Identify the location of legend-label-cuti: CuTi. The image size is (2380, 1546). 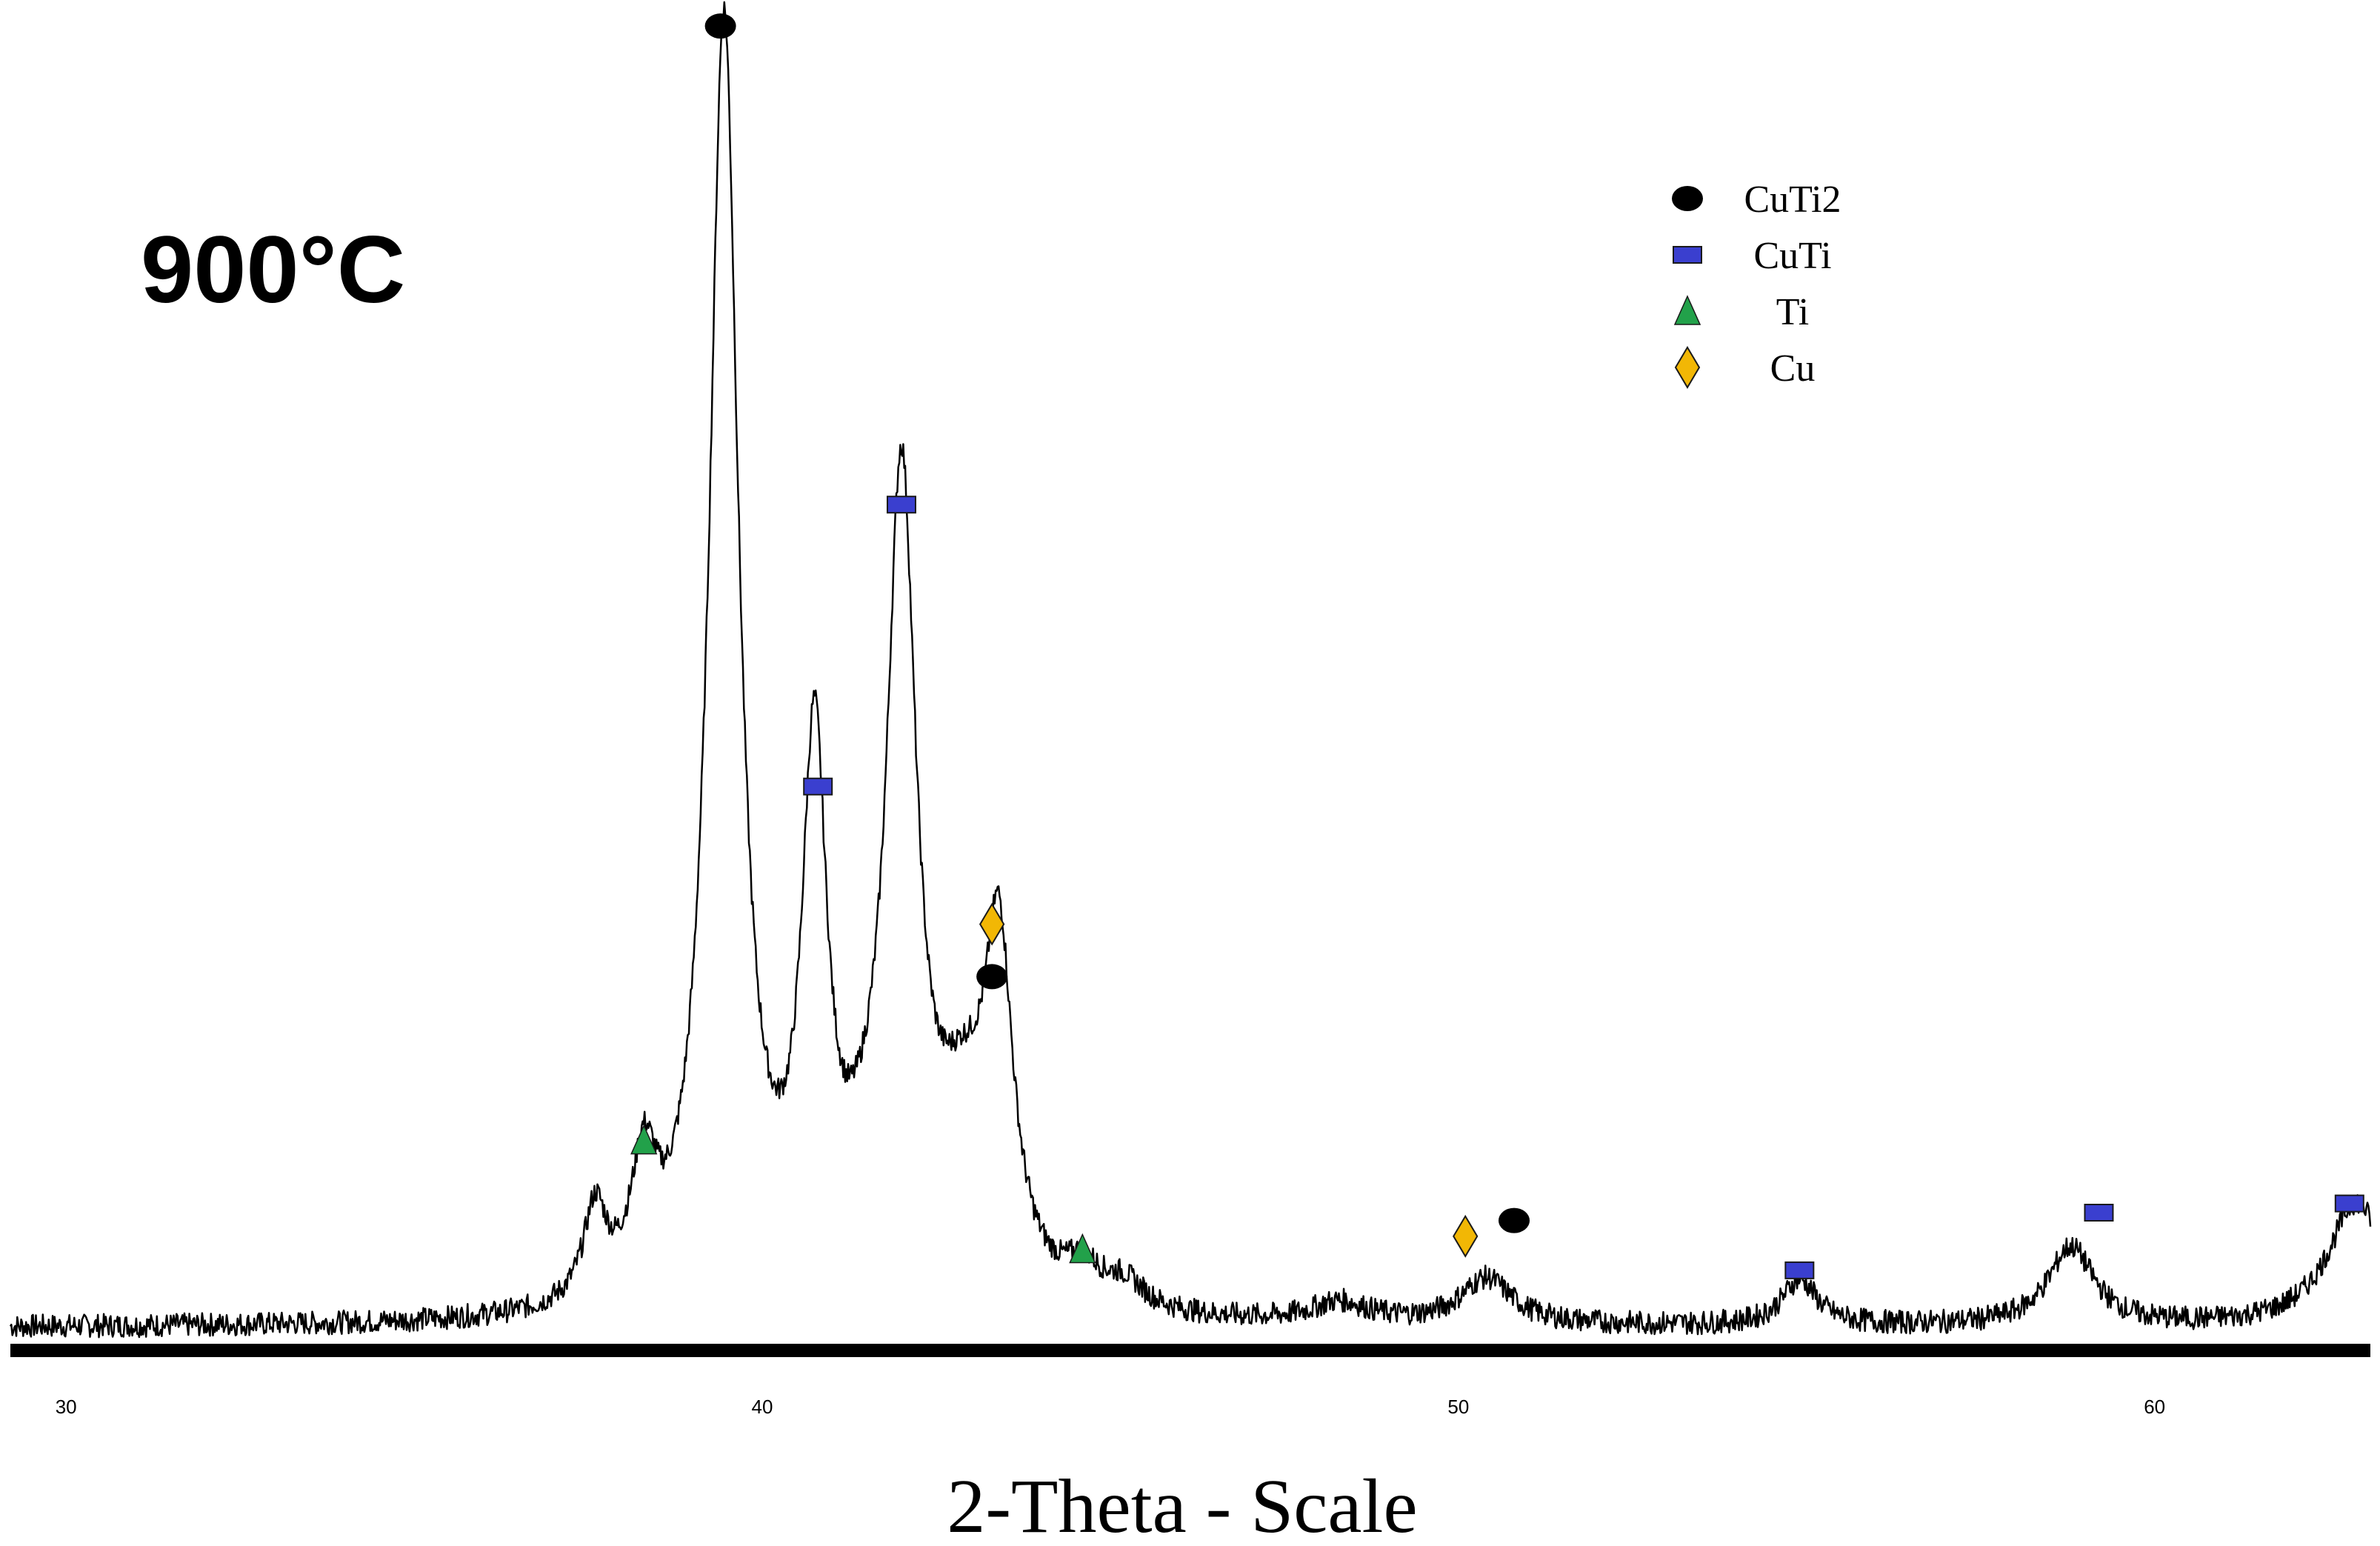
(1792, 256).